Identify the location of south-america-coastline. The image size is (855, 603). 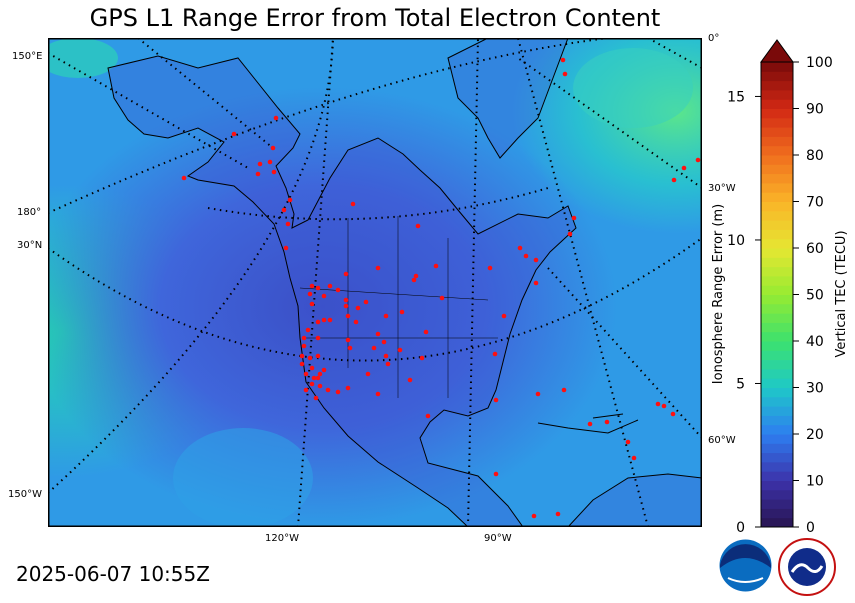
(634, 500).